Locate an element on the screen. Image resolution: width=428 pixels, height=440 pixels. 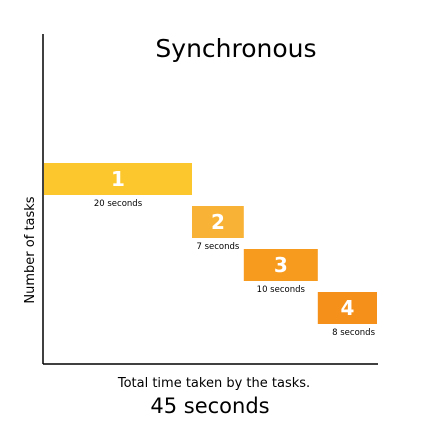
task-duration-label-2: 7 seconds is located at coordinates (217, 247).